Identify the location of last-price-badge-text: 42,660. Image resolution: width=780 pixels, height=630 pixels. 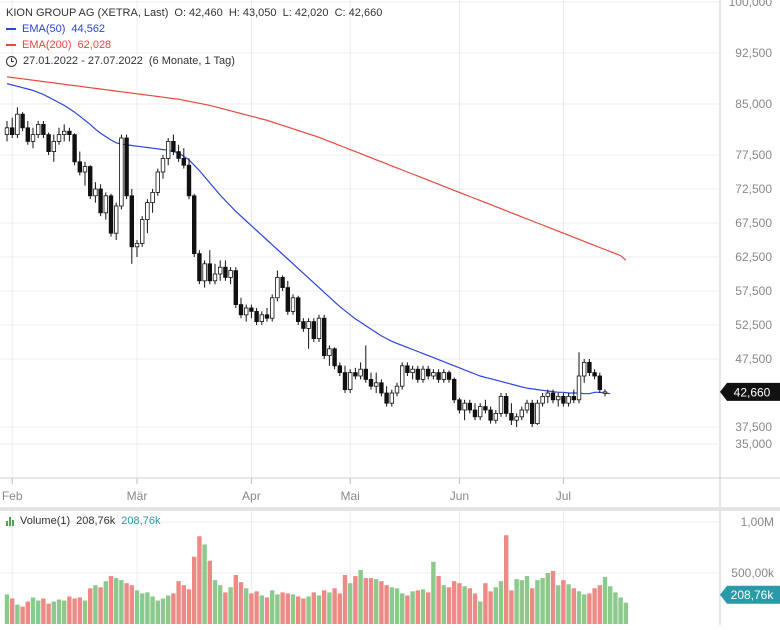
(752, 392).